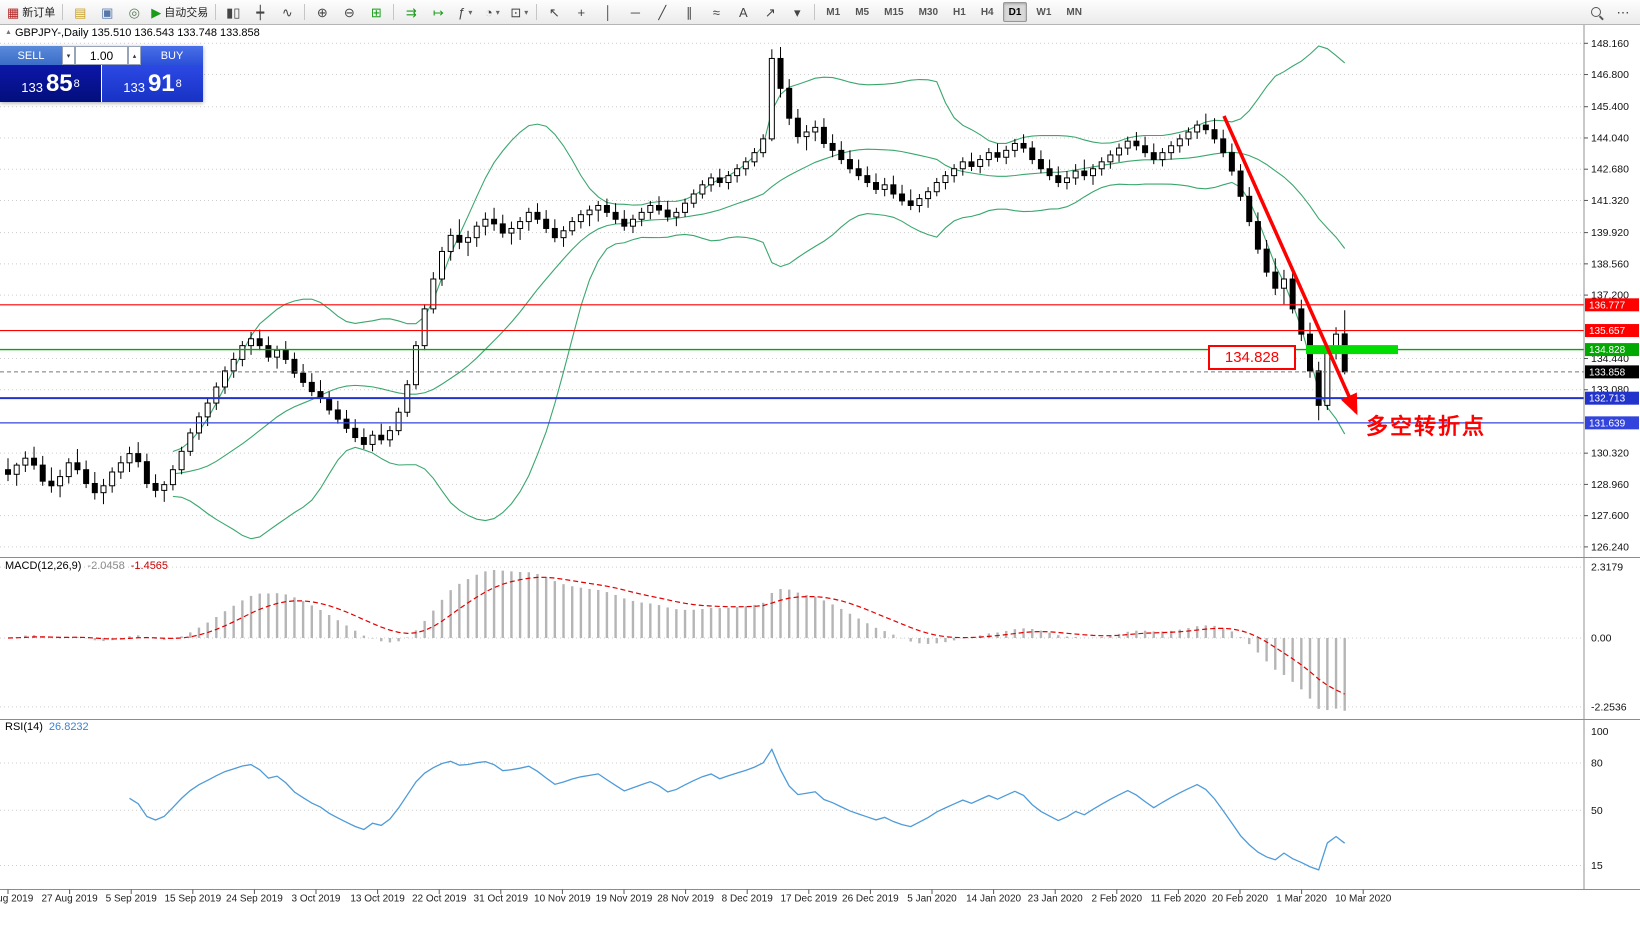  I want to click on price-axis-label: 130.320, so click(1610, 454).